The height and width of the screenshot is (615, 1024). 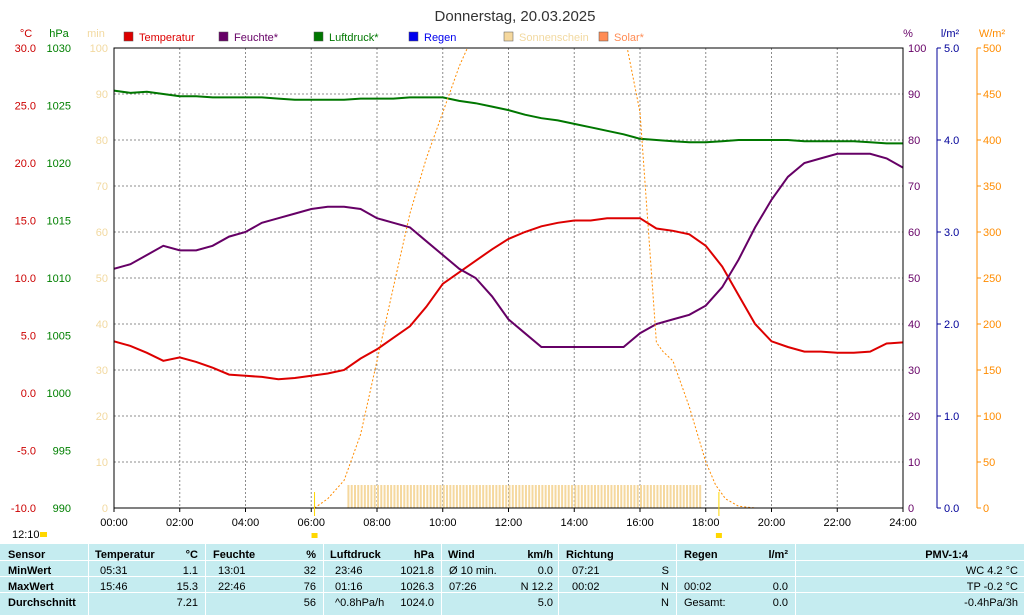 I want to click on y-tick-label-press: 1005, so click(x=59, y=337).